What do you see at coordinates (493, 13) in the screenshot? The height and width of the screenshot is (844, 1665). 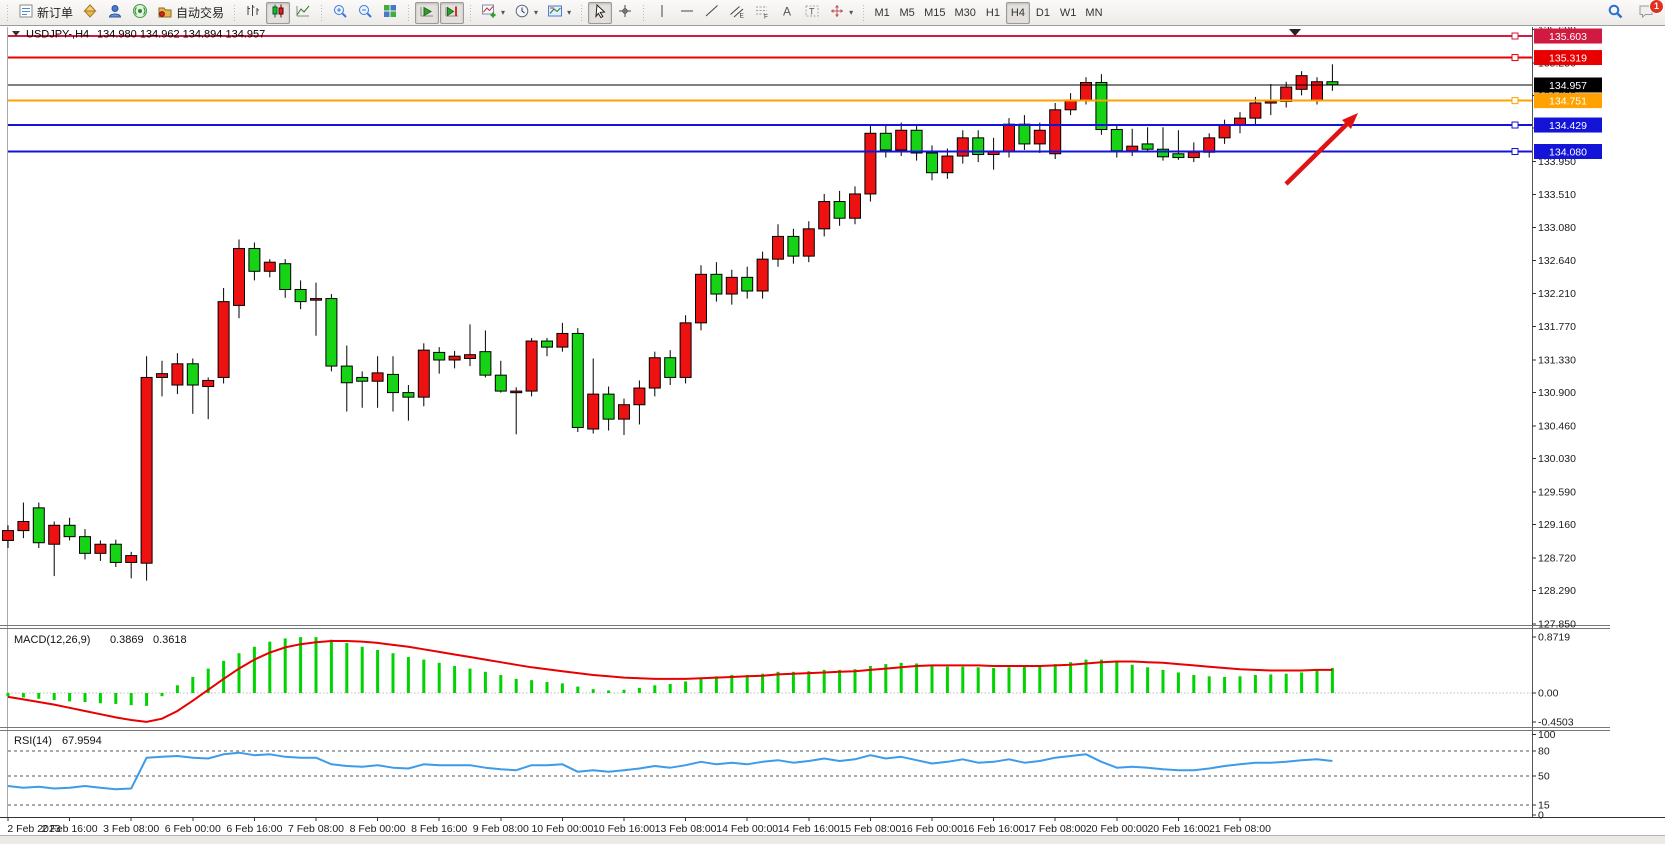 I see `add-indicator-button: ▾` at bounding box center [493, 13].